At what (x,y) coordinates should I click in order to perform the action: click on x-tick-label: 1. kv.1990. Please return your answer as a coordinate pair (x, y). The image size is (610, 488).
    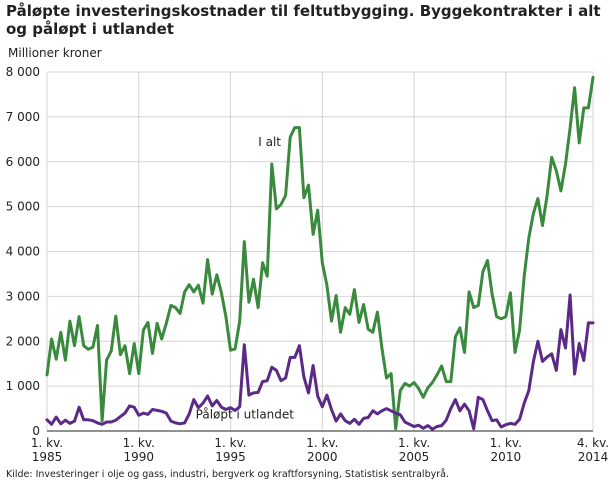
    Looking at the image, I should click on (139, 450).